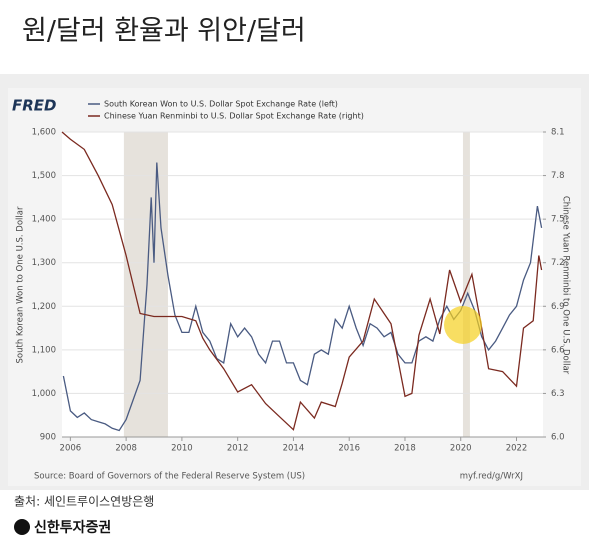 Image resolution: width=589 pixels, height=546 pixels. Describe the element at coordinates (44, 176) in the screenshot. I see `y-tick-label: 1,500` at that location.